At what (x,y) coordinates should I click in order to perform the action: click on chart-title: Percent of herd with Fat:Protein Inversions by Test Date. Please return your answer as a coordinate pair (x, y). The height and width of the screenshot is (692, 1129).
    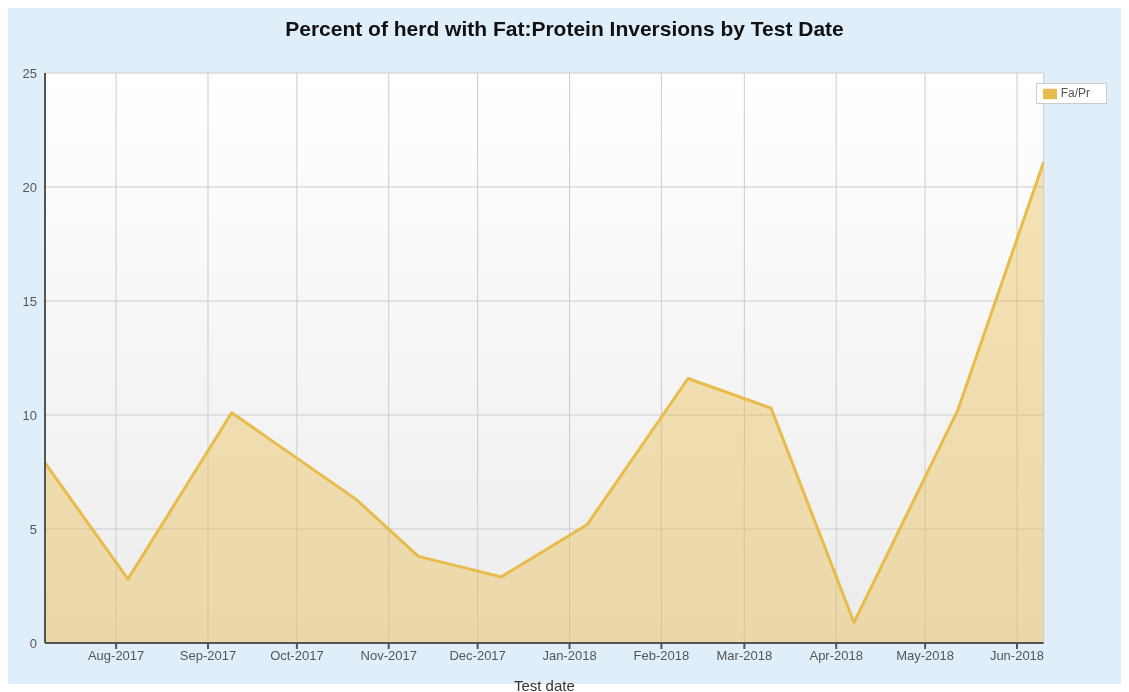
    Looking at the image, I should click on (564, 29).